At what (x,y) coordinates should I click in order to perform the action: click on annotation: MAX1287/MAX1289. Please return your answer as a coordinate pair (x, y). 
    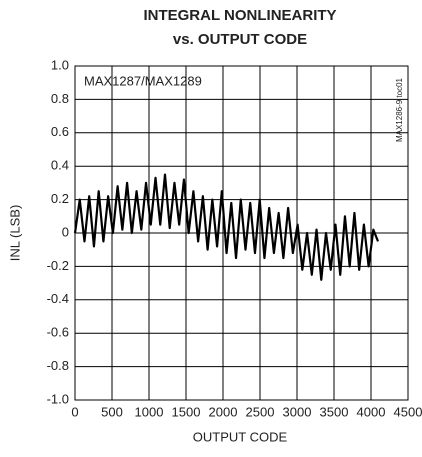
    Looking at the image, I should click on (143, 80).